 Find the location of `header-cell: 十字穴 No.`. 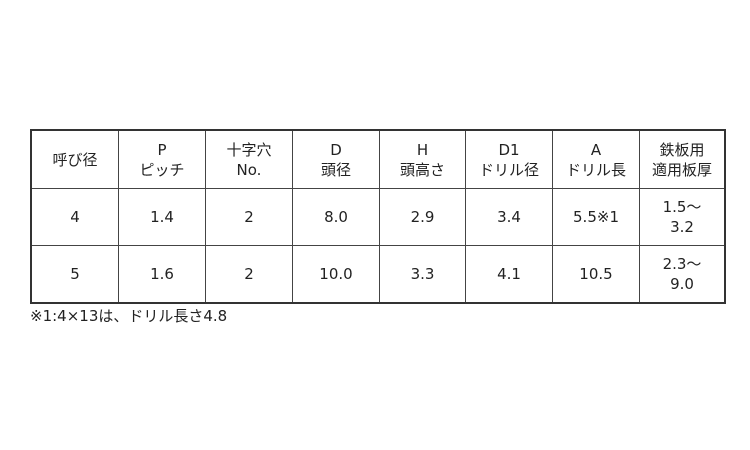

header-cell: 十字穴 No. is located at coordinates (249, 159).